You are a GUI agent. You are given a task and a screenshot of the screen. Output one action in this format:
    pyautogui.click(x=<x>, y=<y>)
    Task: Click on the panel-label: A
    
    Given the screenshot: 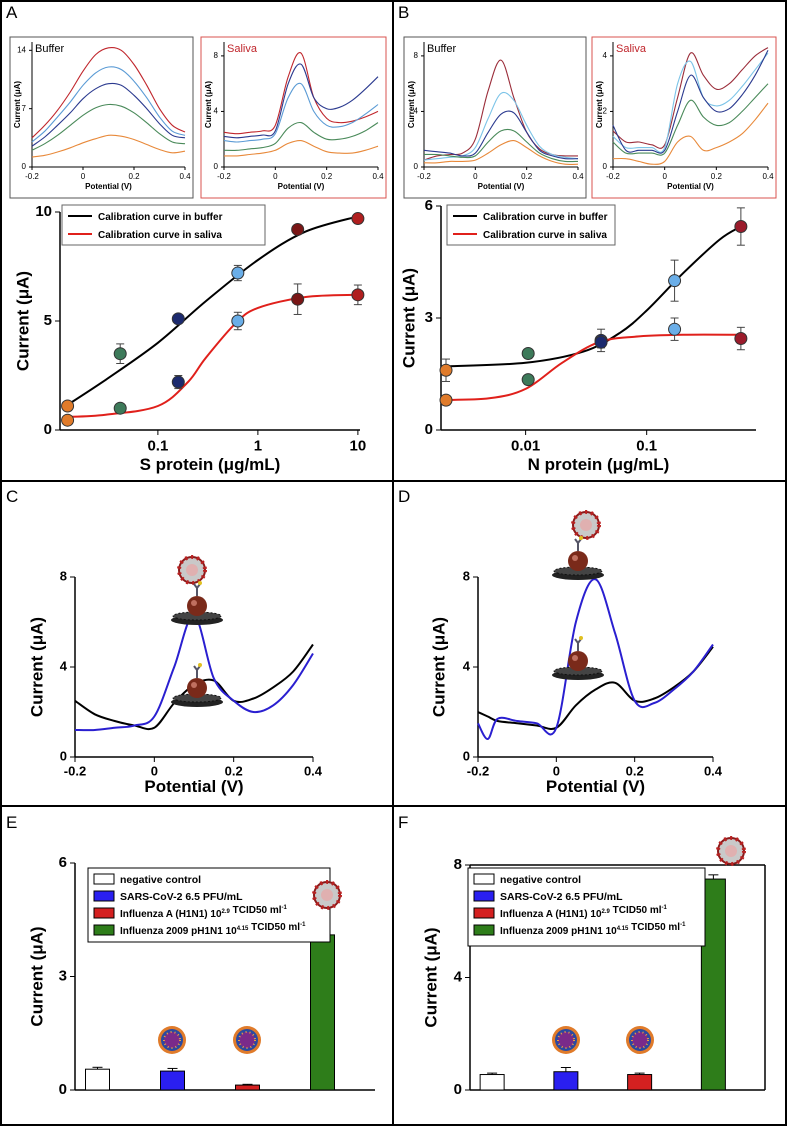 What is the action you would take?
    pyautogui.click(x=12, y=12)
    